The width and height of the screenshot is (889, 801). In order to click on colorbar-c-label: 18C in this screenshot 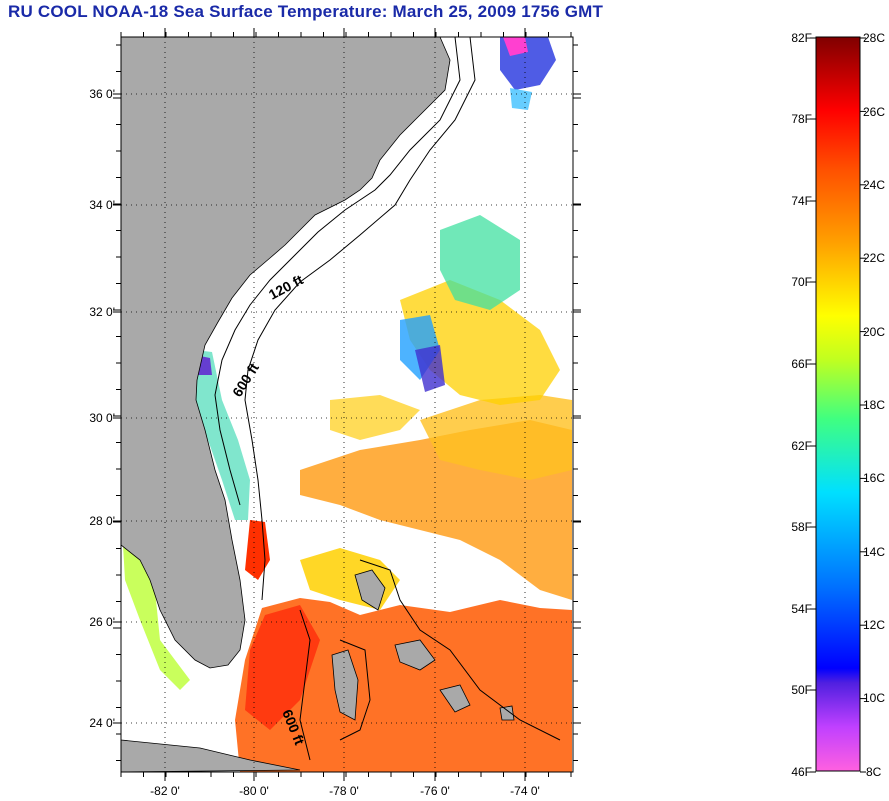, I will do `click(874, 405)`.